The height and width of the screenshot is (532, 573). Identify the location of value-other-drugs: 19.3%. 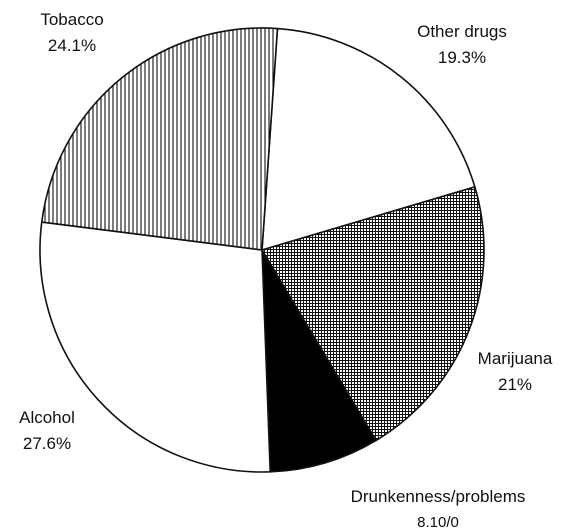
(462, 57).